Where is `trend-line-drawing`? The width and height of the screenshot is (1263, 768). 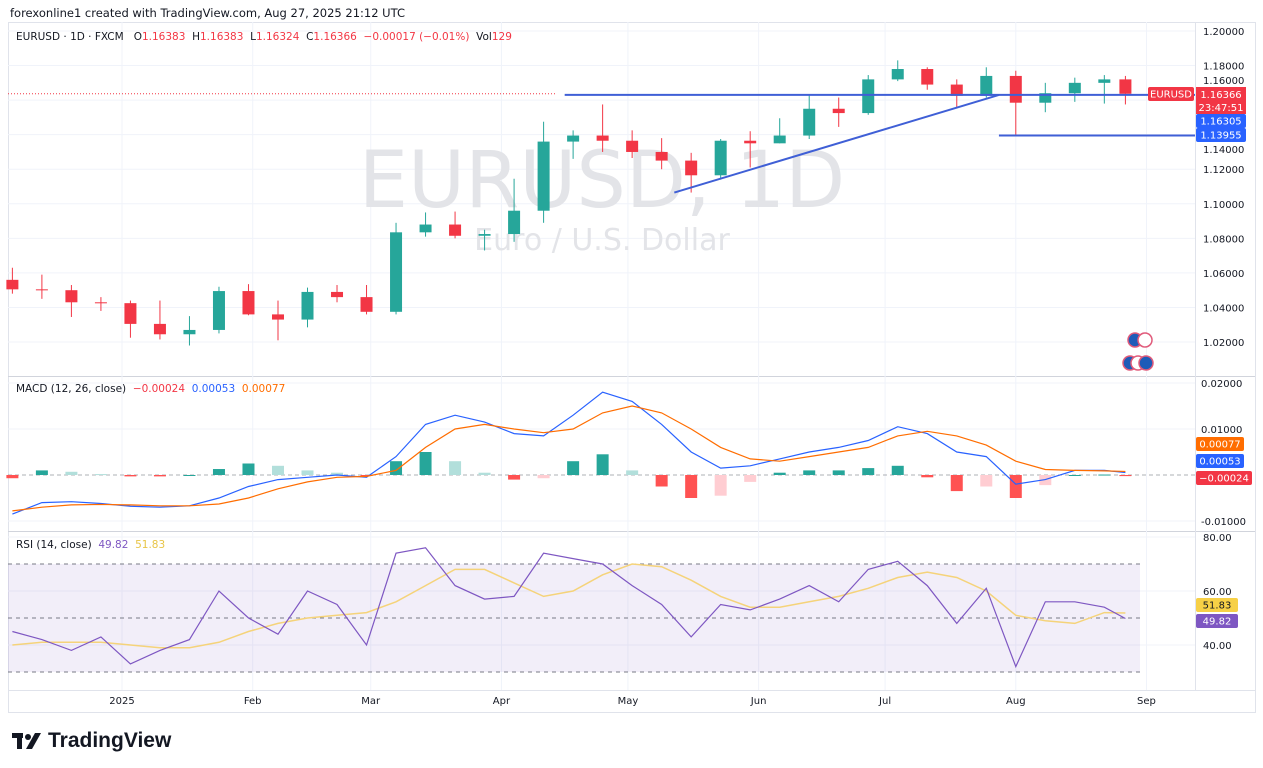
trend-line-drawing is located at coordinates (837, 143).